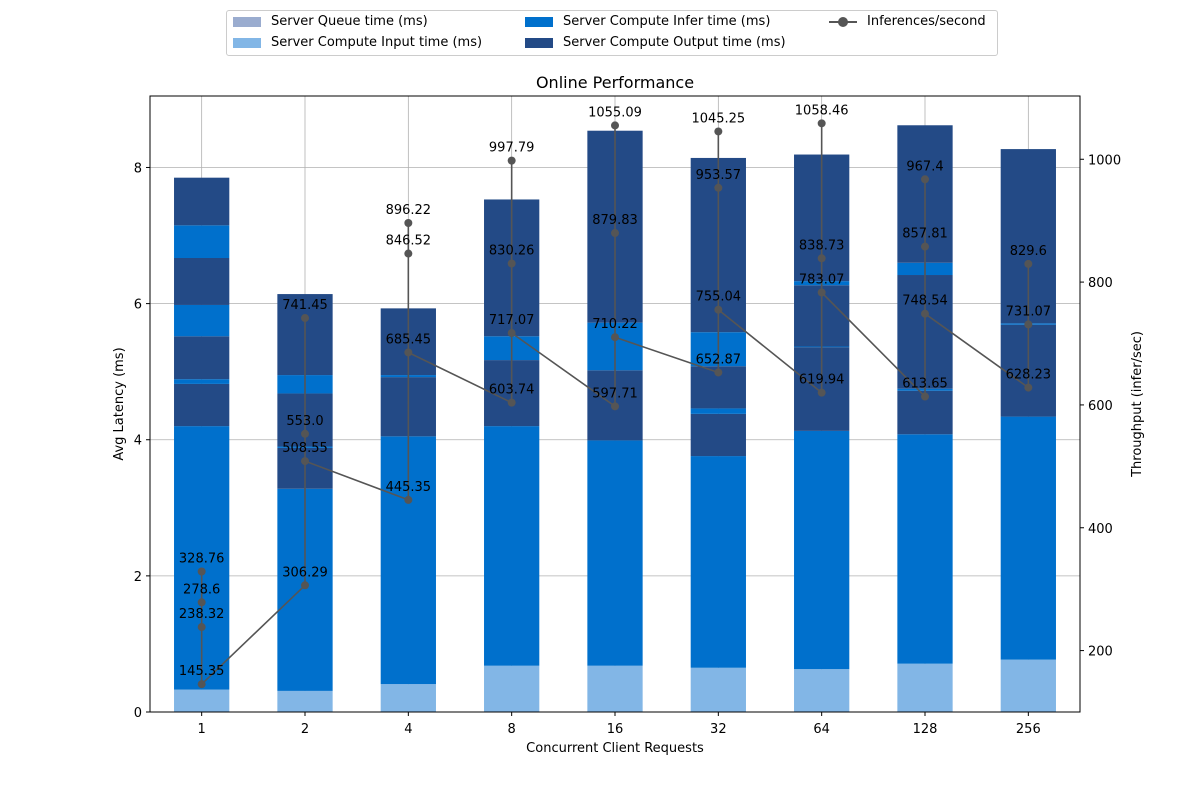  Describe the element at coordinates (925, 234) in the screenshot. I see `throughput-value-label: 857.81` at that location.